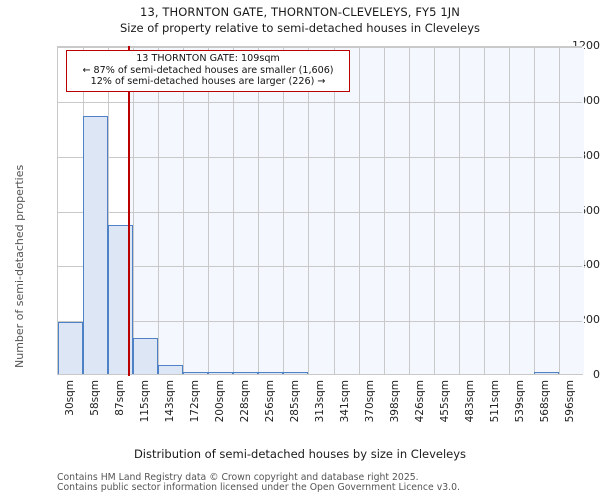 The width and height of the screenshot is (600, 500). I want to click on x-tick-text: 539sqm, so click(520, 401).